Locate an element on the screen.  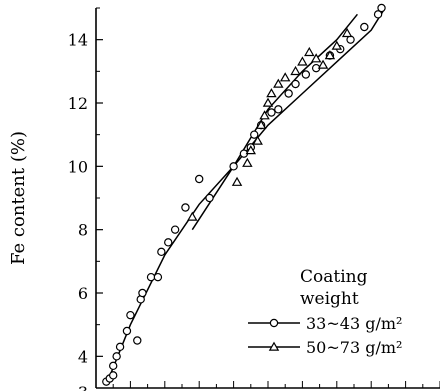
y-tick-label: 12 is located at coordinates (78, 103).